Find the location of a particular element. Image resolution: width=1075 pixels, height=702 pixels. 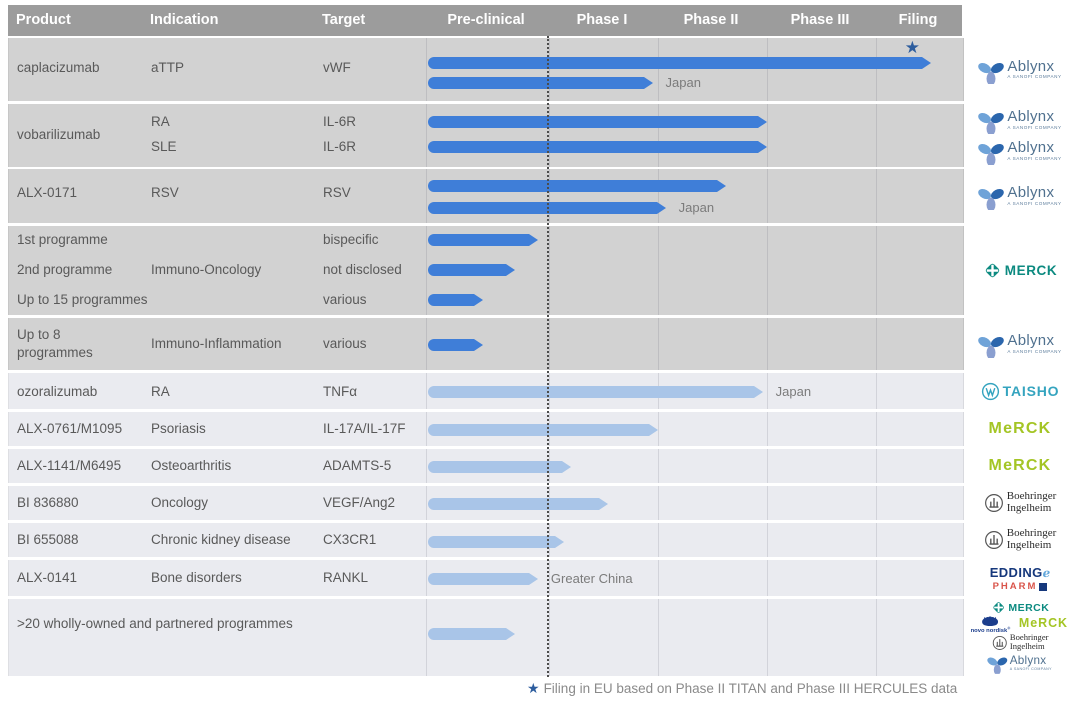

logo-cell: Boehringer Ingelheim is located at coordinates (1020, 540).